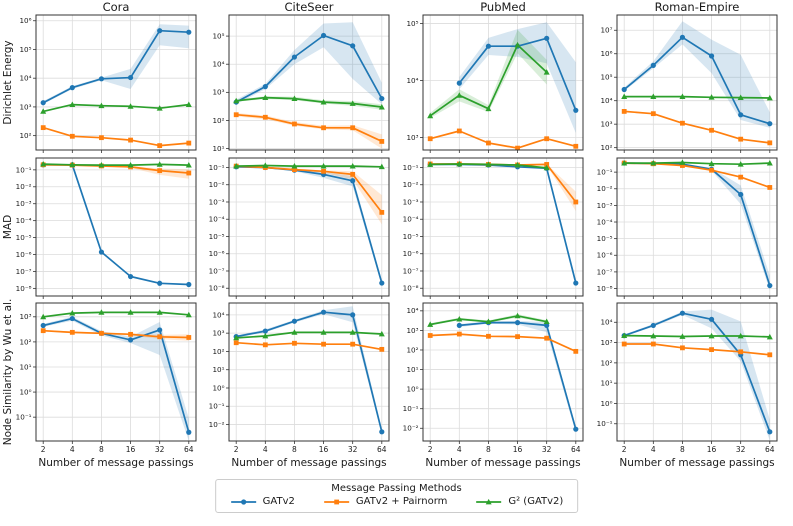  I want to click on confidence-band-gatv2, so click(517, 77).